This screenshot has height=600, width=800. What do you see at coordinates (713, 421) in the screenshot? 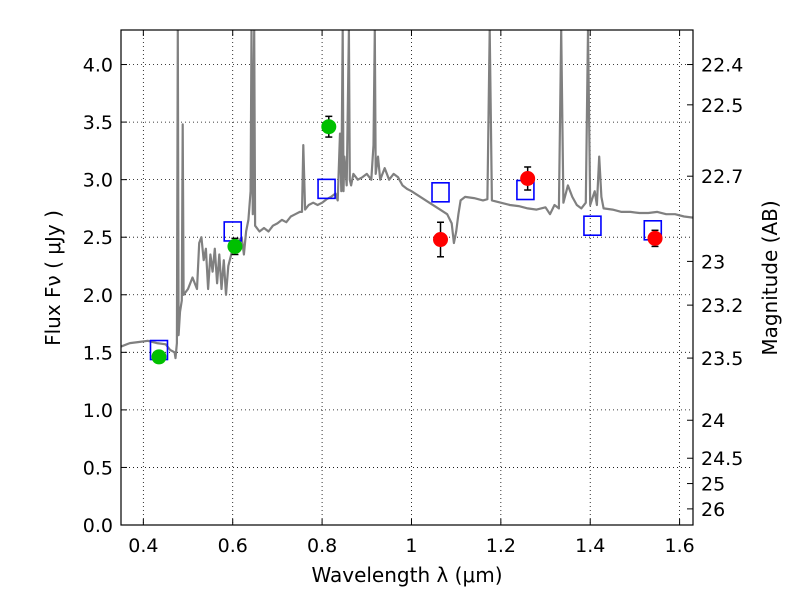
I see `y-right-tick-label: 24` at bounding box center [713, 421].